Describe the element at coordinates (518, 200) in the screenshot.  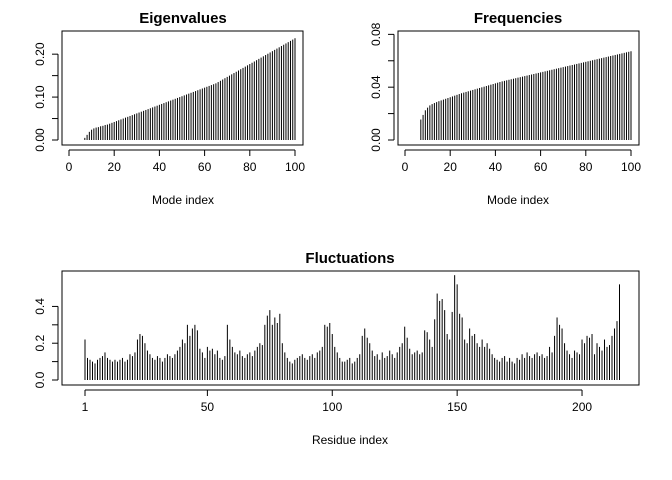
I see `frequencies-x-label: Mode index` at that location.